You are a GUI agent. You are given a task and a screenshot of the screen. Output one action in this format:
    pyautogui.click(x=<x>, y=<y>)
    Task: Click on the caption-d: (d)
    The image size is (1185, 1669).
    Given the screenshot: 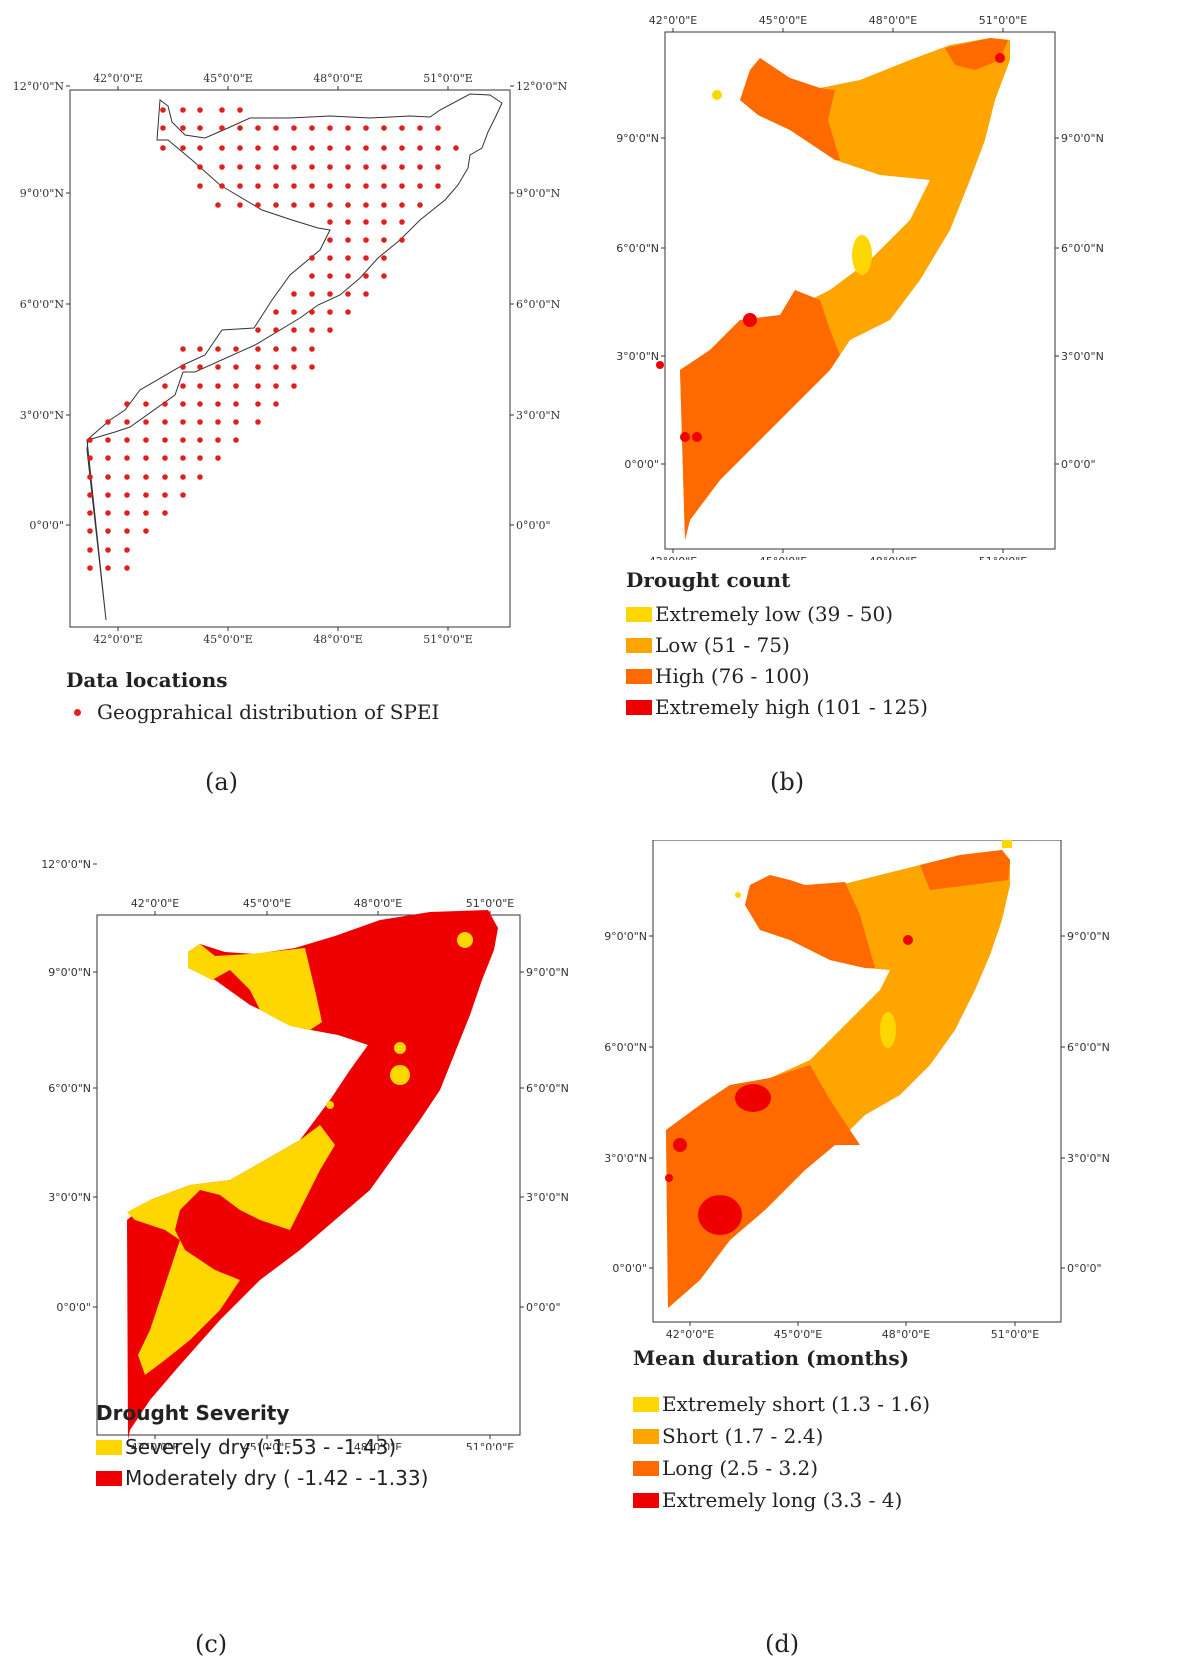 What is the action you would take?
    pyautogui.click(x=782, y=1644)
    